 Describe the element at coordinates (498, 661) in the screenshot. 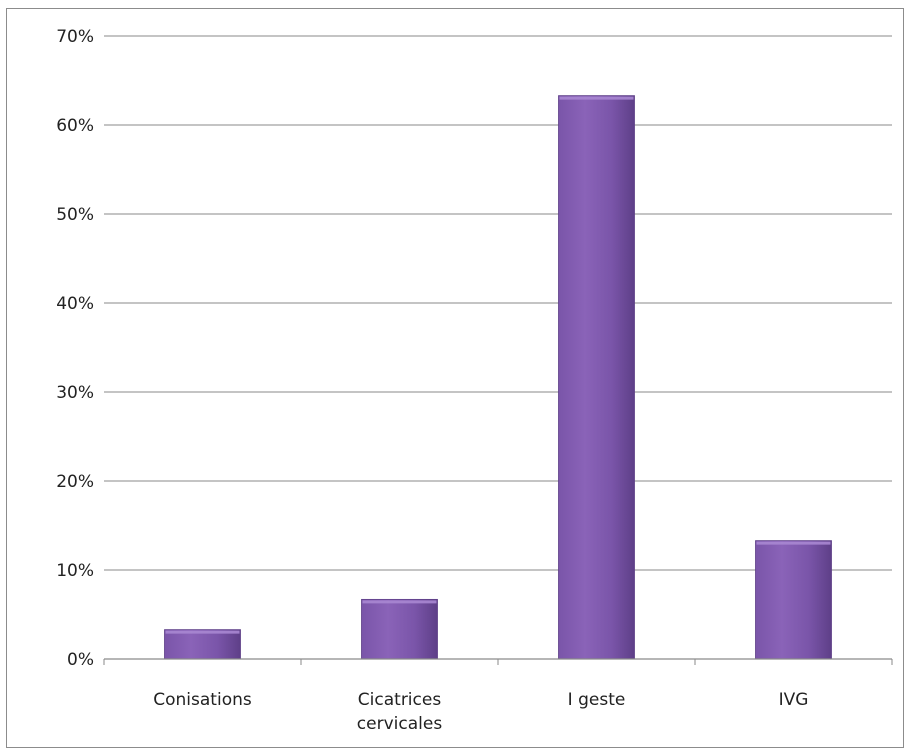

I see `x-axis` at that location.